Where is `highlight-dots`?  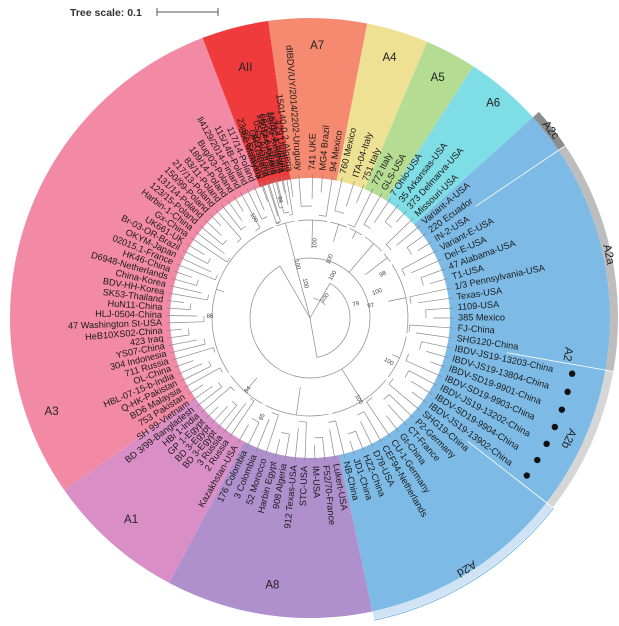 highlight-dots is located at coordinates (549, 424).